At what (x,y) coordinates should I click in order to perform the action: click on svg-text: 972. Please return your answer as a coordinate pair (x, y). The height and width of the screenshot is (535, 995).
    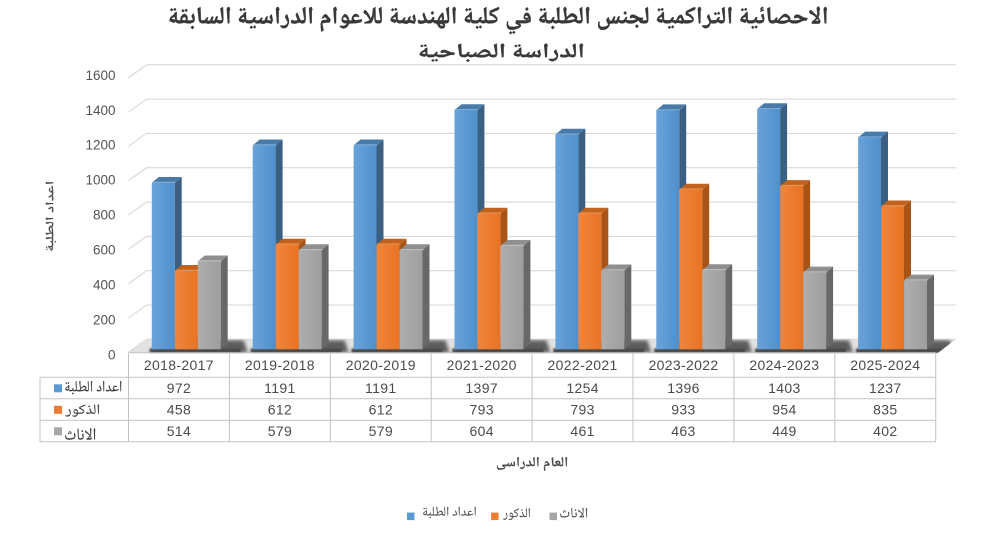
    Looking at the image, I should click on (179, 388).